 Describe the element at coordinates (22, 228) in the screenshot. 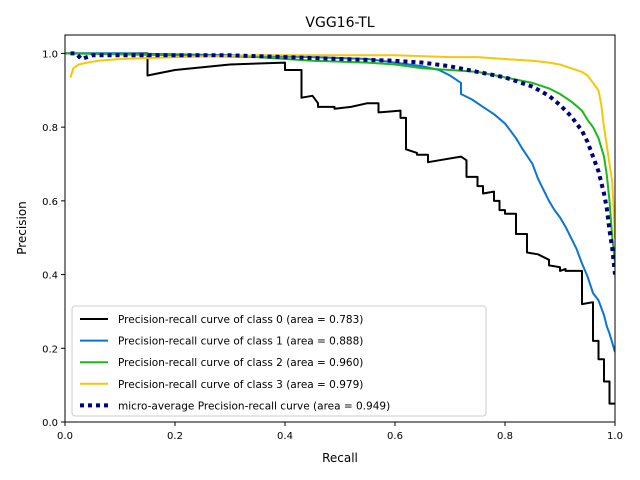

I see `y-axis-label: Precision` at that location.